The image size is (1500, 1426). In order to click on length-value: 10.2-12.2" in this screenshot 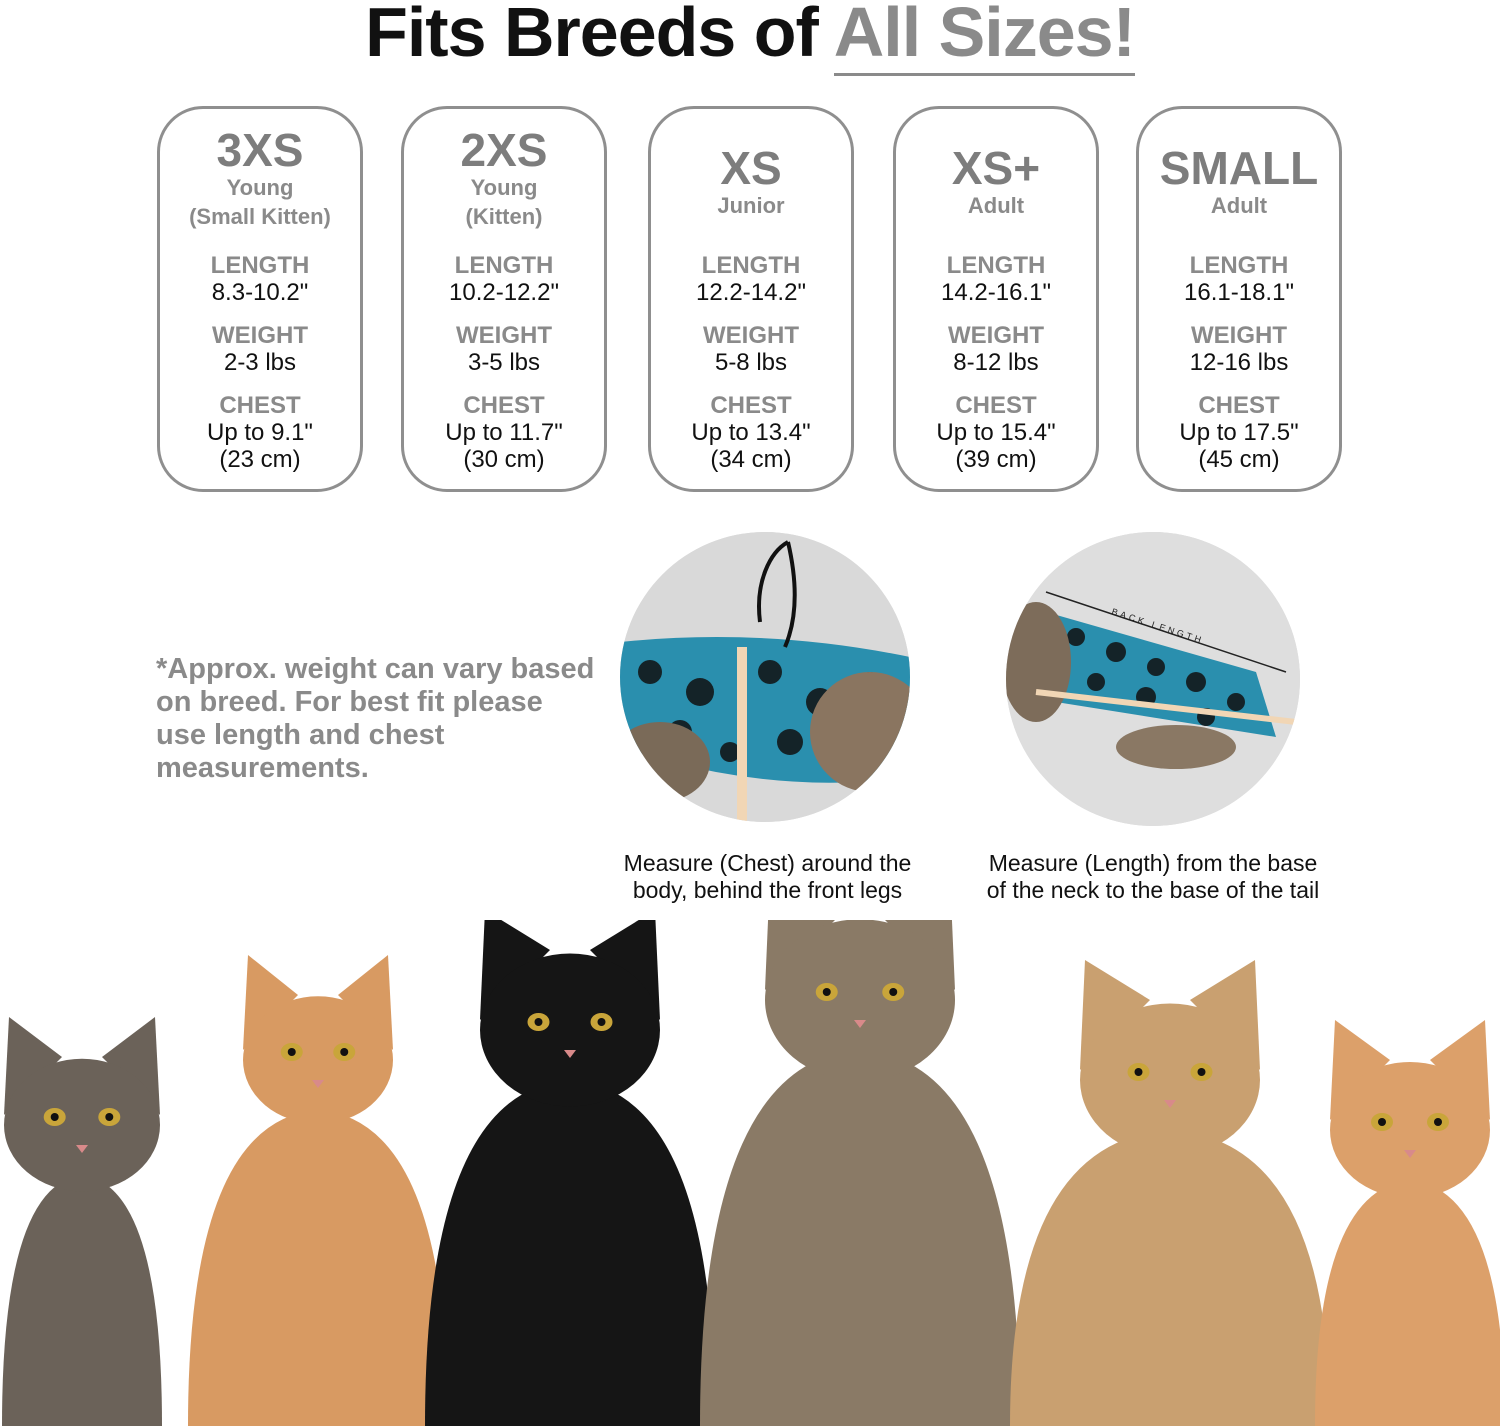, I will do `click(504, 292)`.